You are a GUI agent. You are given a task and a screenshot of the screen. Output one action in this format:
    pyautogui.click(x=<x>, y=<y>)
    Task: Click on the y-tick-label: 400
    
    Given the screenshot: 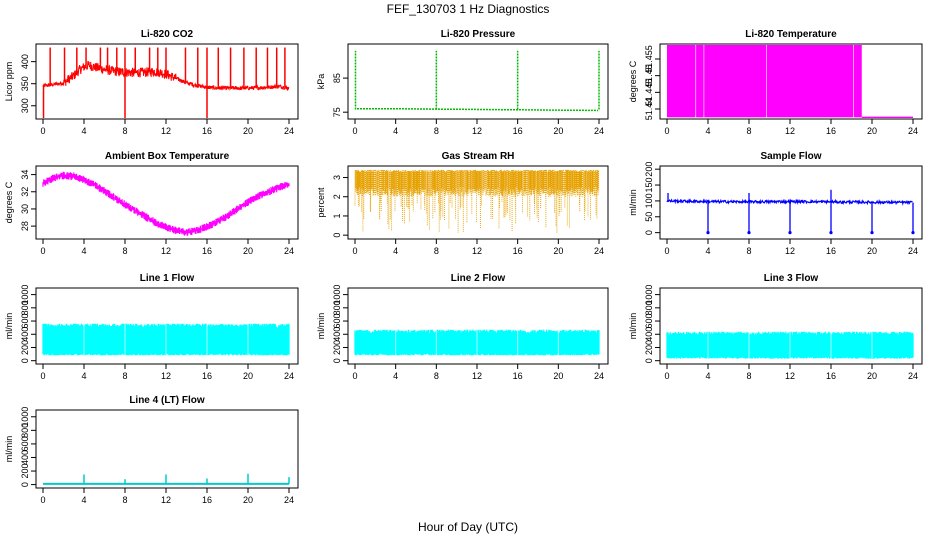 What is the action you would take?
    pyautogui.click(x=337, y=334)
    